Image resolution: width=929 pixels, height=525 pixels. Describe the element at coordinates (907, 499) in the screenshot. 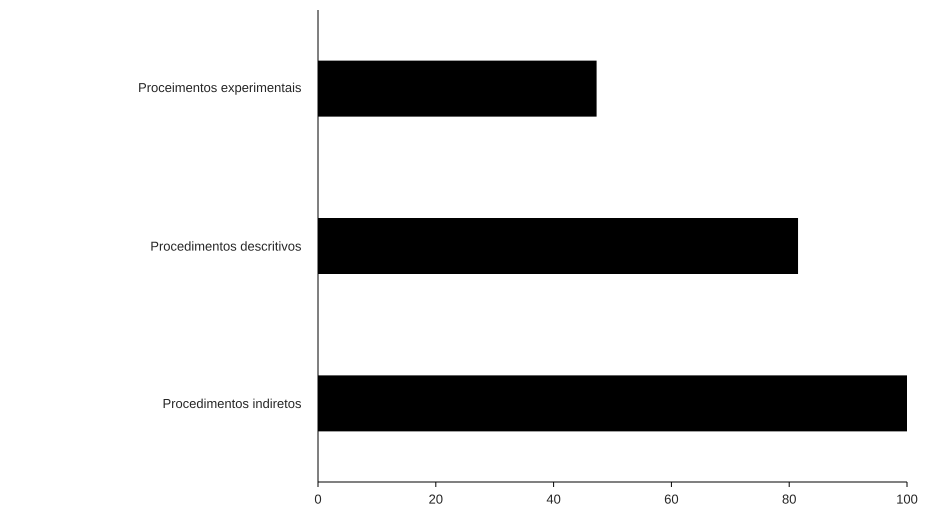

I see `x-tick-label: 100` at that location.